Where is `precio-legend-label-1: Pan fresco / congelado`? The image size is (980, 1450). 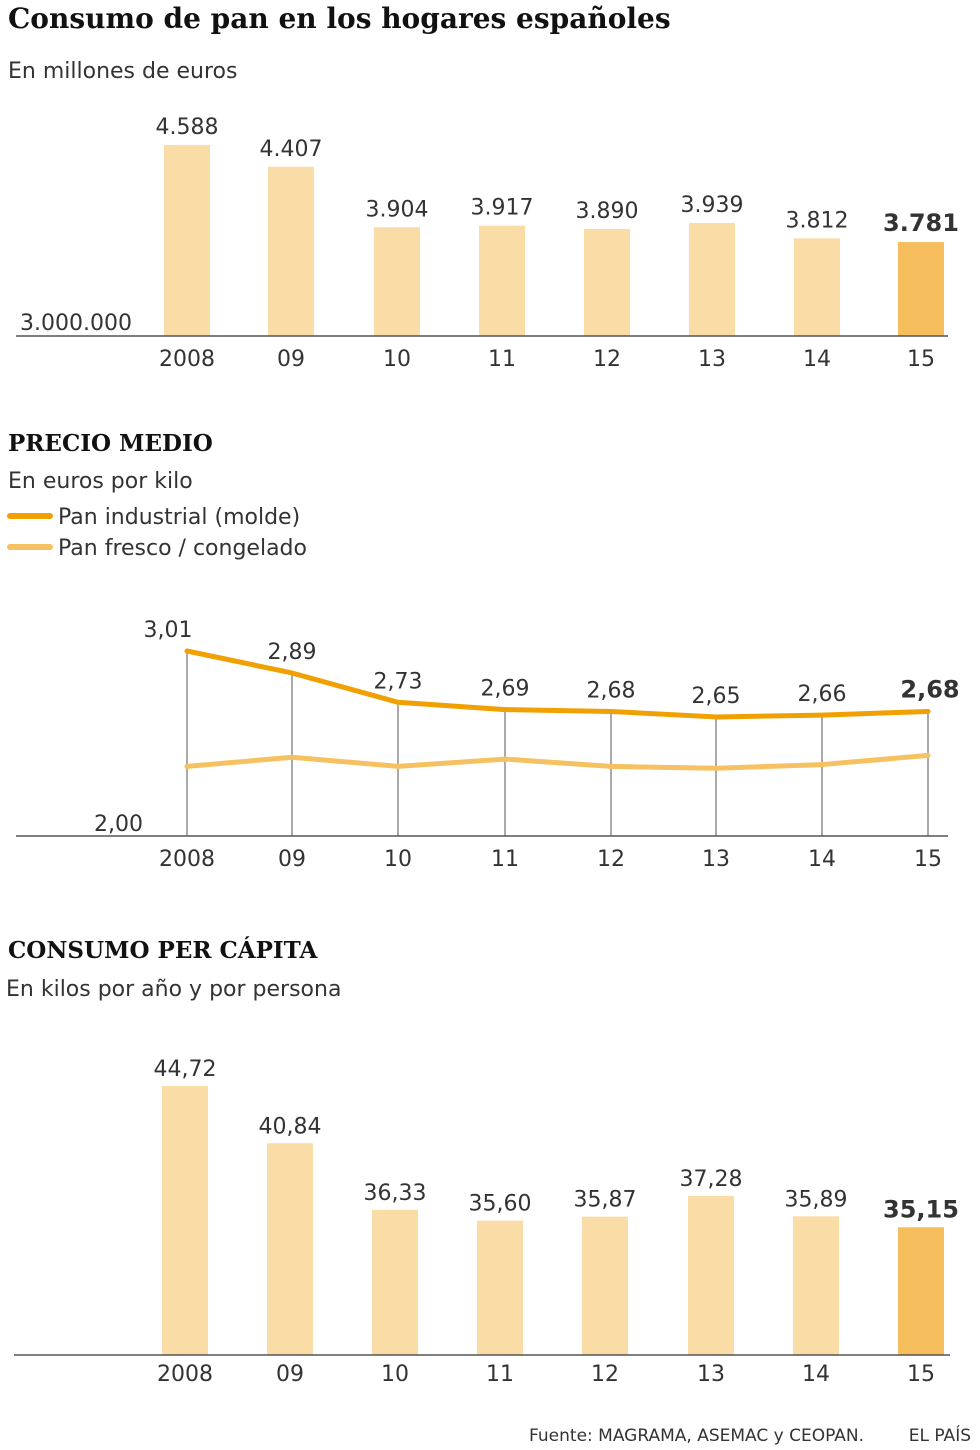 precio-legend-label-1: Pan fresco / congelado is located at coordinates (182, 548).